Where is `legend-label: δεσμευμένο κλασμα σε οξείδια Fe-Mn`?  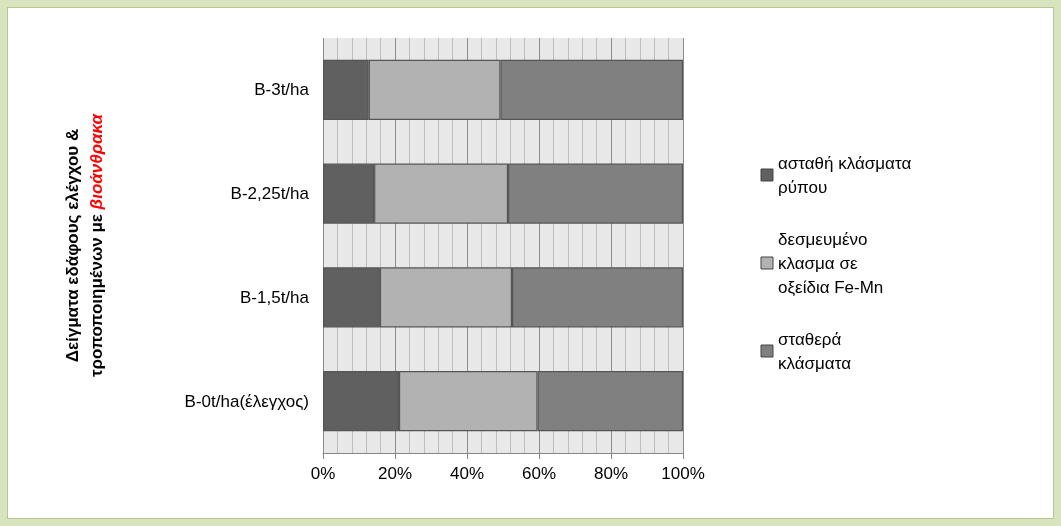
legend-label: δεσμευμένο κλασμα σε οξείδια Fe-Mn is located at coordinates (831, 263).